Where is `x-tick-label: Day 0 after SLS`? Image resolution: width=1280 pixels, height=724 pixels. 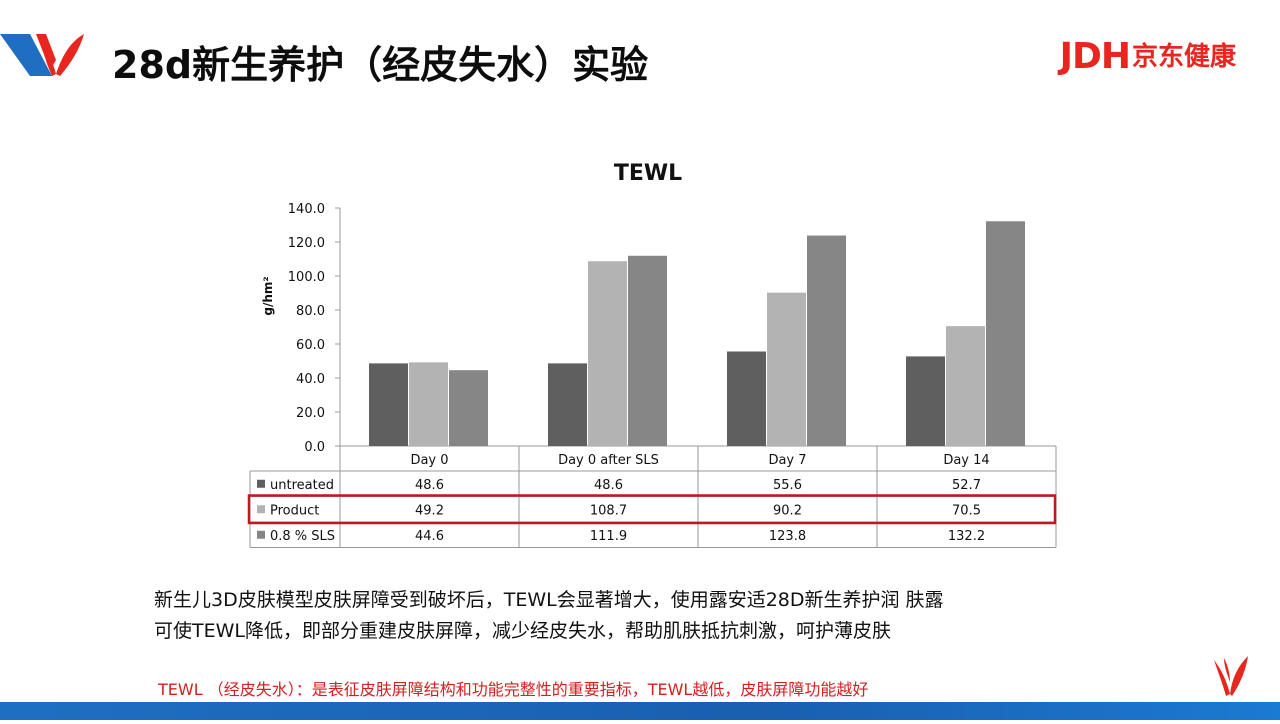
x-tick-label: Day 0 after SLS is located at coordinates (608, 460).